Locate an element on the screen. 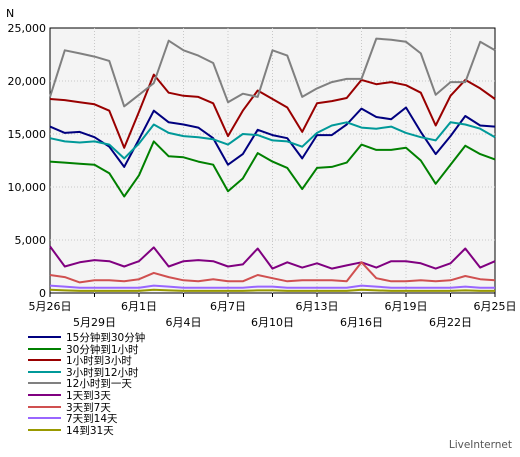 The width and height of the screenshot is (520, 457). x-tick-label: 5月29日 is located at coordinates (94, 322).